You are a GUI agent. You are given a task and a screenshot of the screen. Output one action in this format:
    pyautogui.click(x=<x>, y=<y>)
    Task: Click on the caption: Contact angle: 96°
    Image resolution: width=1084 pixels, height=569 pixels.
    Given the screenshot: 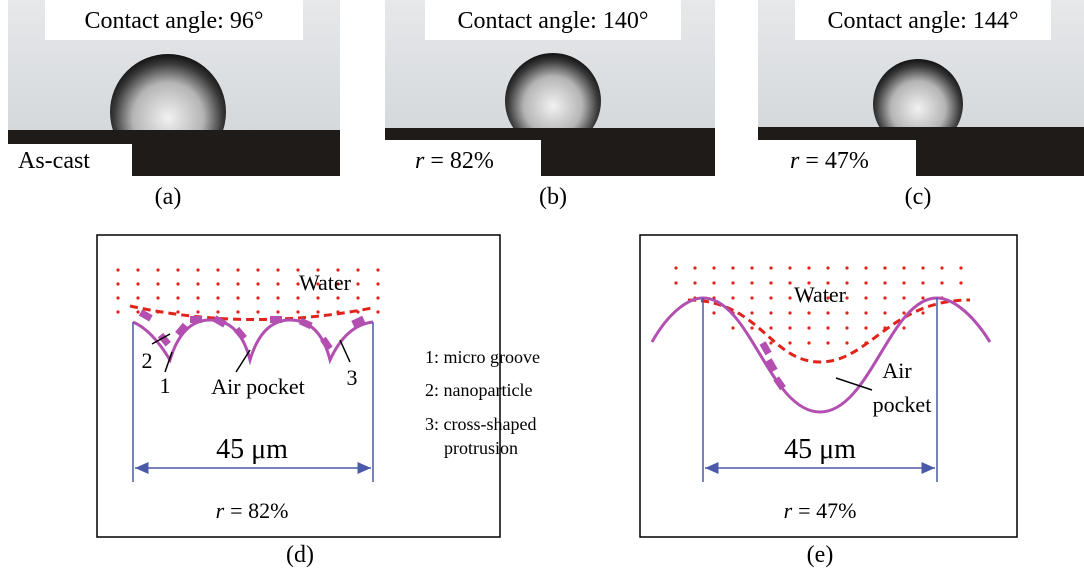 What is the action you would take?
    pyautogui.click(x=174, y=21)
    